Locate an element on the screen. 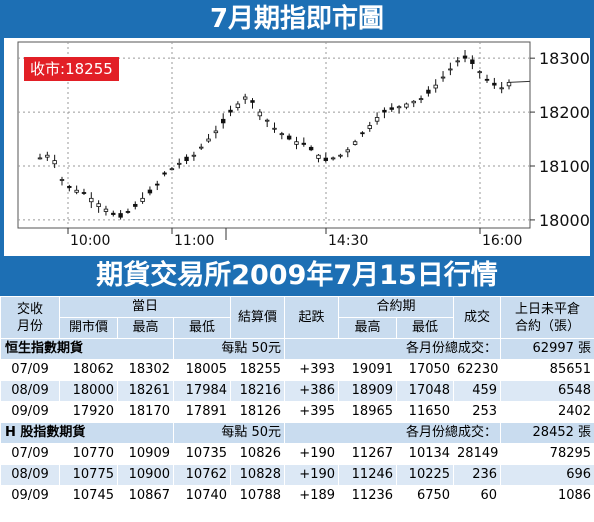 This screenshot has height=522, width=594. y-tick-label: 18200 is located at coordinates (564, 112).